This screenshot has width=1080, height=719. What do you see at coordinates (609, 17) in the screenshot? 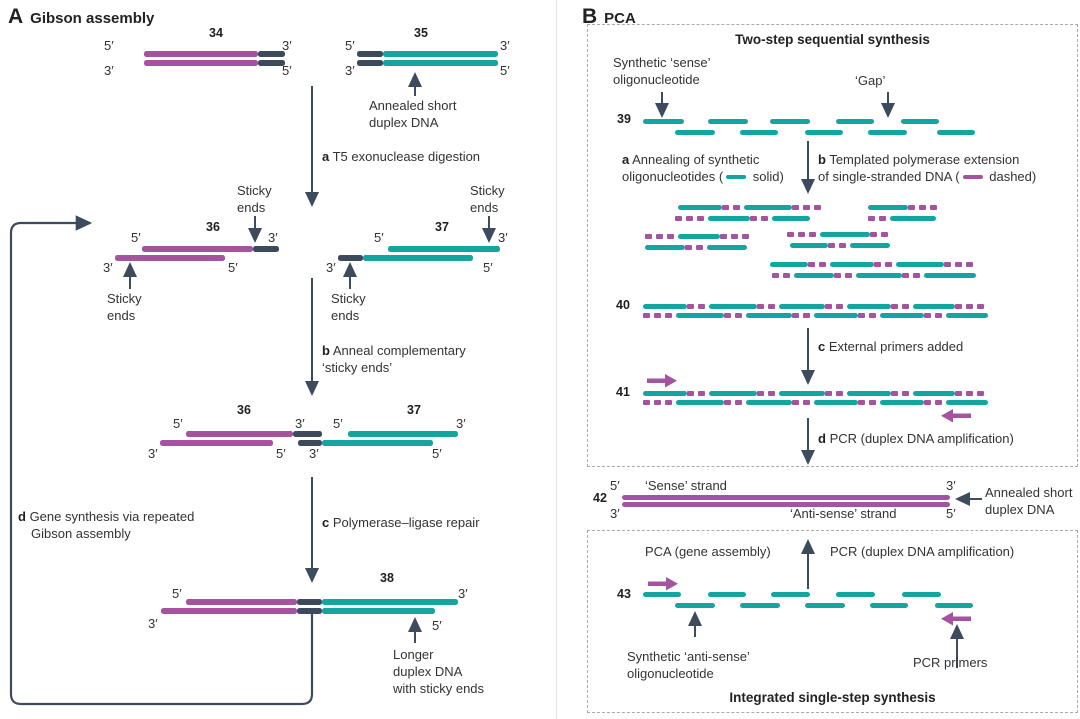
I see `panel-b-title: B PCA` at bounding box center [609, 17].